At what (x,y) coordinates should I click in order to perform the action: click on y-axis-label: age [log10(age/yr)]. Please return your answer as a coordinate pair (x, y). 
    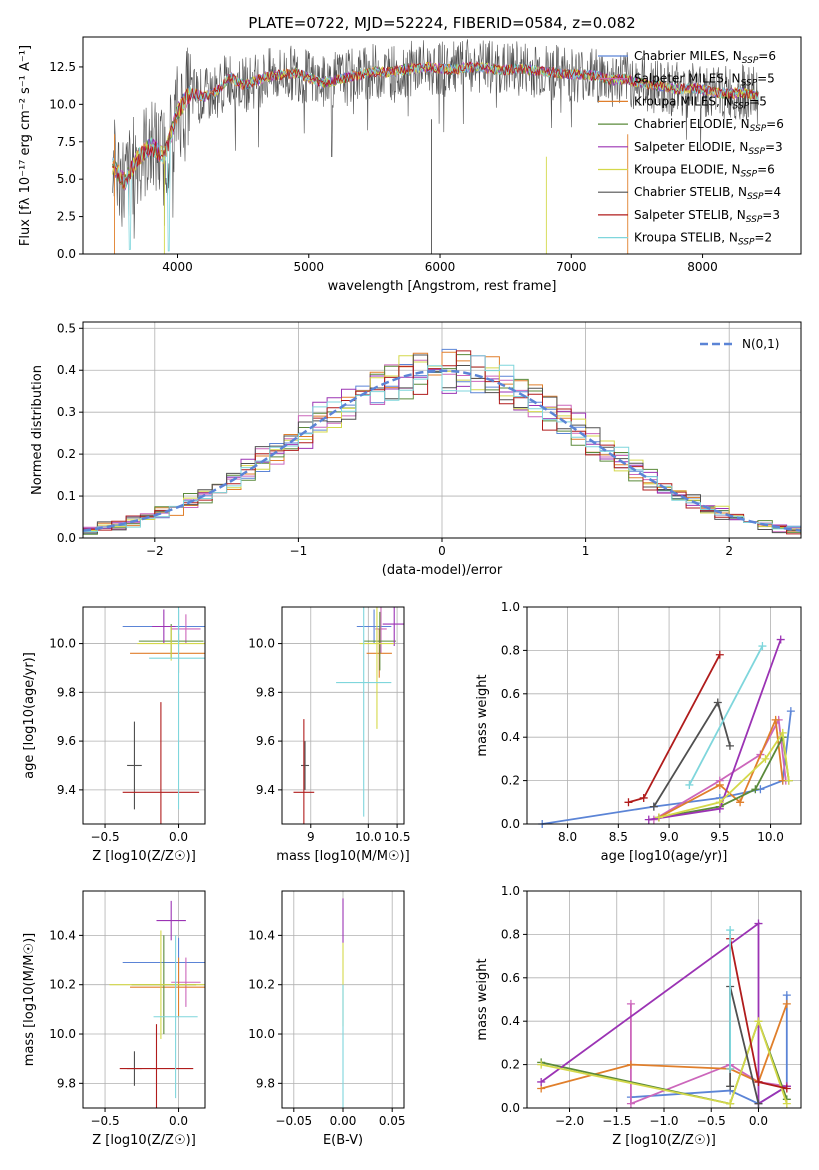
    Looking at the image, I should click on (29, 715).